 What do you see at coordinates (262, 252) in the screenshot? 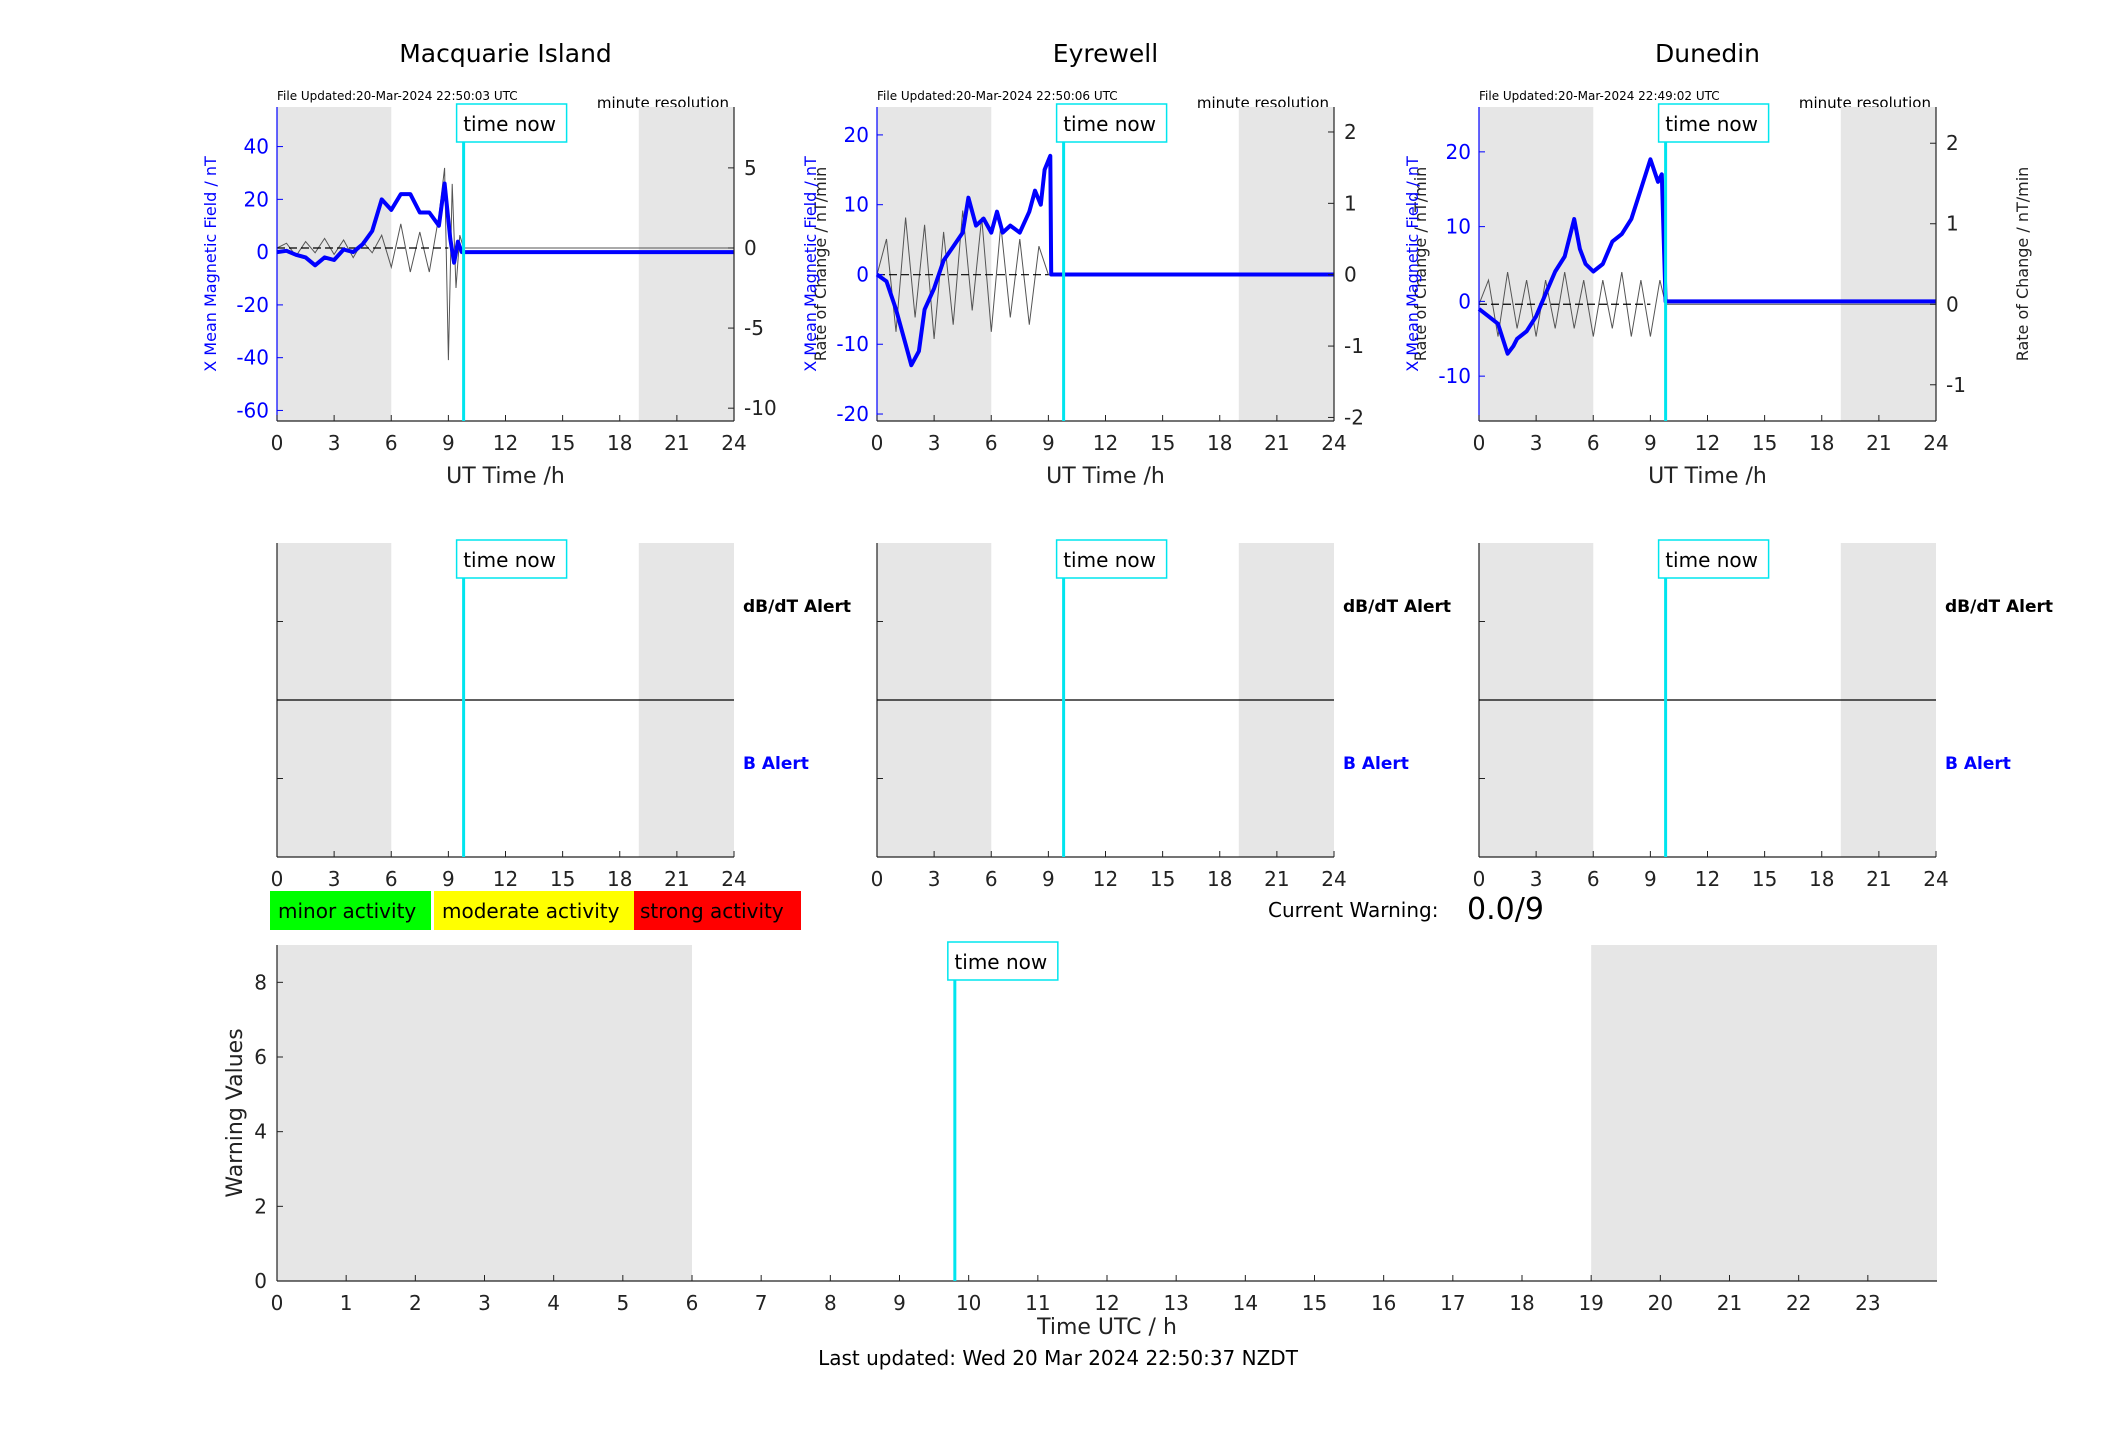
I see `station-1-ytick-left-label: 0` at bounding box center [262, 252].